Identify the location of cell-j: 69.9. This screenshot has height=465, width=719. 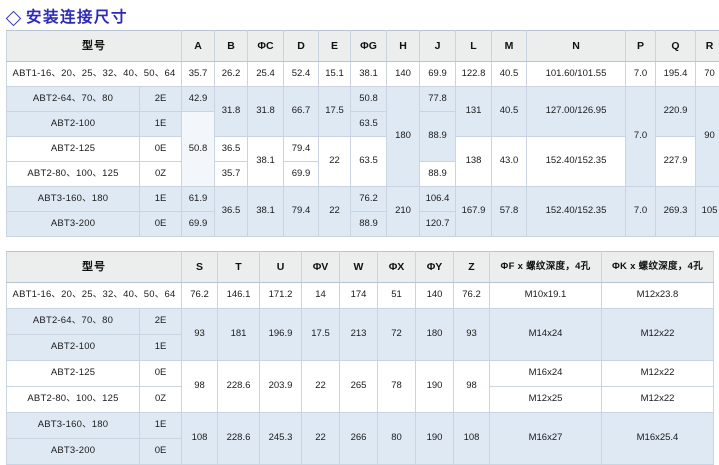
(438, 74).